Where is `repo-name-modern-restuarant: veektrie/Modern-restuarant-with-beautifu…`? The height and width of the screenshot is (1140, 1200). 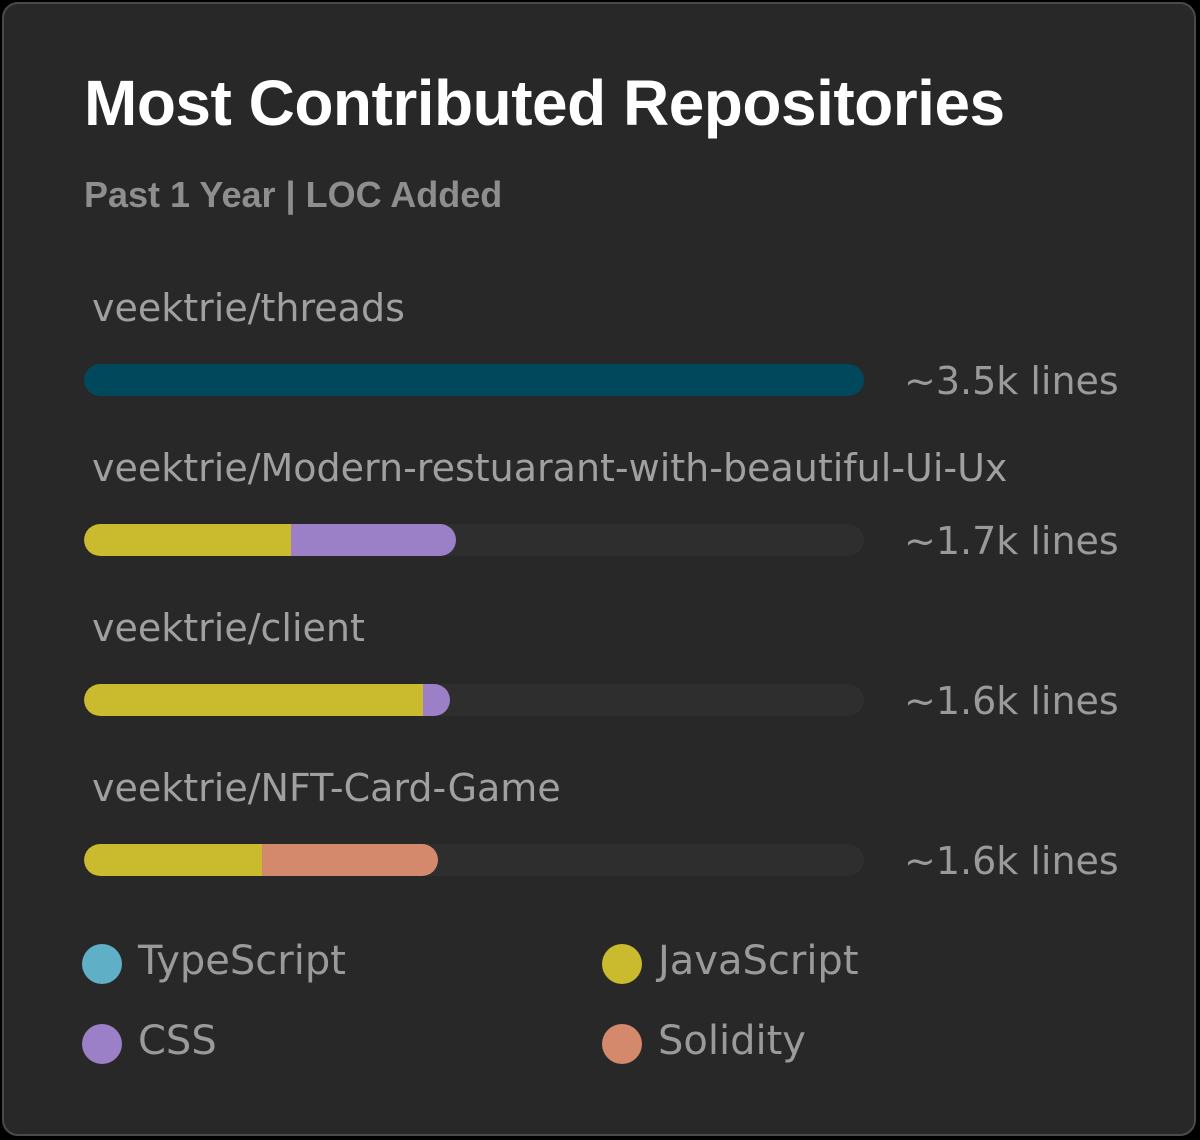
repo-name-modern-restuarant: veektrie/Modern-restuarant-with-beautifu… is located at coordinates (550, 468).